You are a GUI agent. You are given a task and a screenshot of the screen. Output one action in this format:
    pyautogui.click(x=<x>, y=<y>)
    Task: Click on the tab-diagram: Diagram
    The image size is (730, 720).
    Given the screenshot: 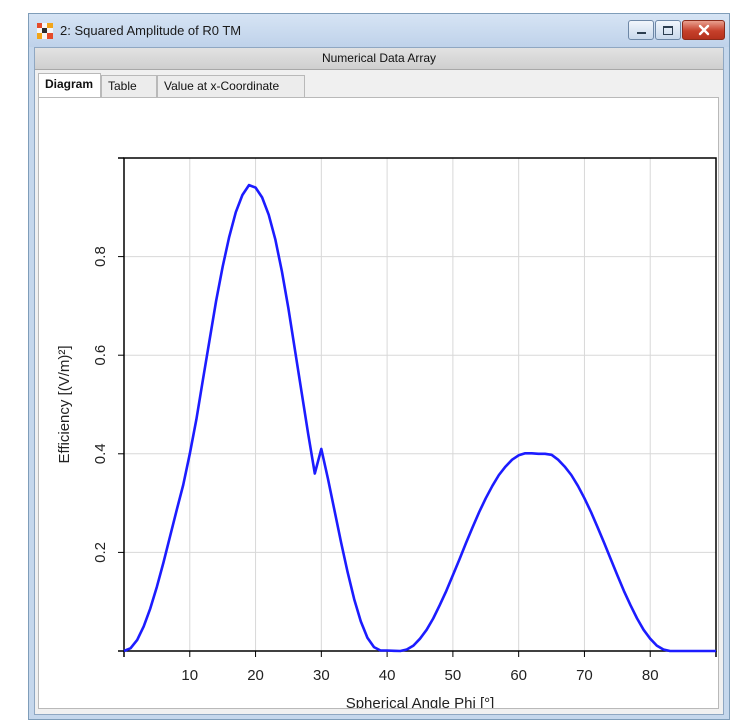 What is the action you would take?
    pyautogui.click(x=69, y=85)
    